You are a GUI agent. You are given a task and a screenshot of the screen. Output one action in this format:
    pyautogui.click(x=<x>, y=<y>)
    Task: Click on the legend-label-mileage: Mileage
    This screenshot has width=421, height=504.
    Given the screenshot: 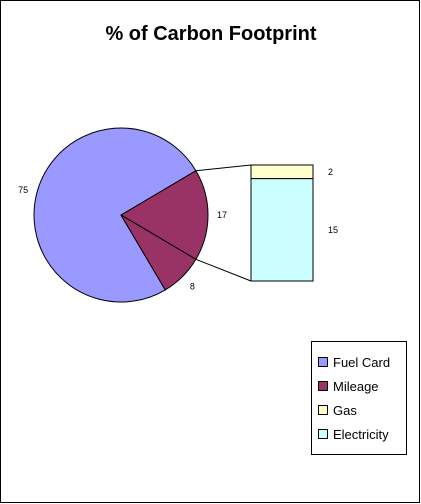 What is the action you would take?
    pyautogui.click(x=356, y=386)
    